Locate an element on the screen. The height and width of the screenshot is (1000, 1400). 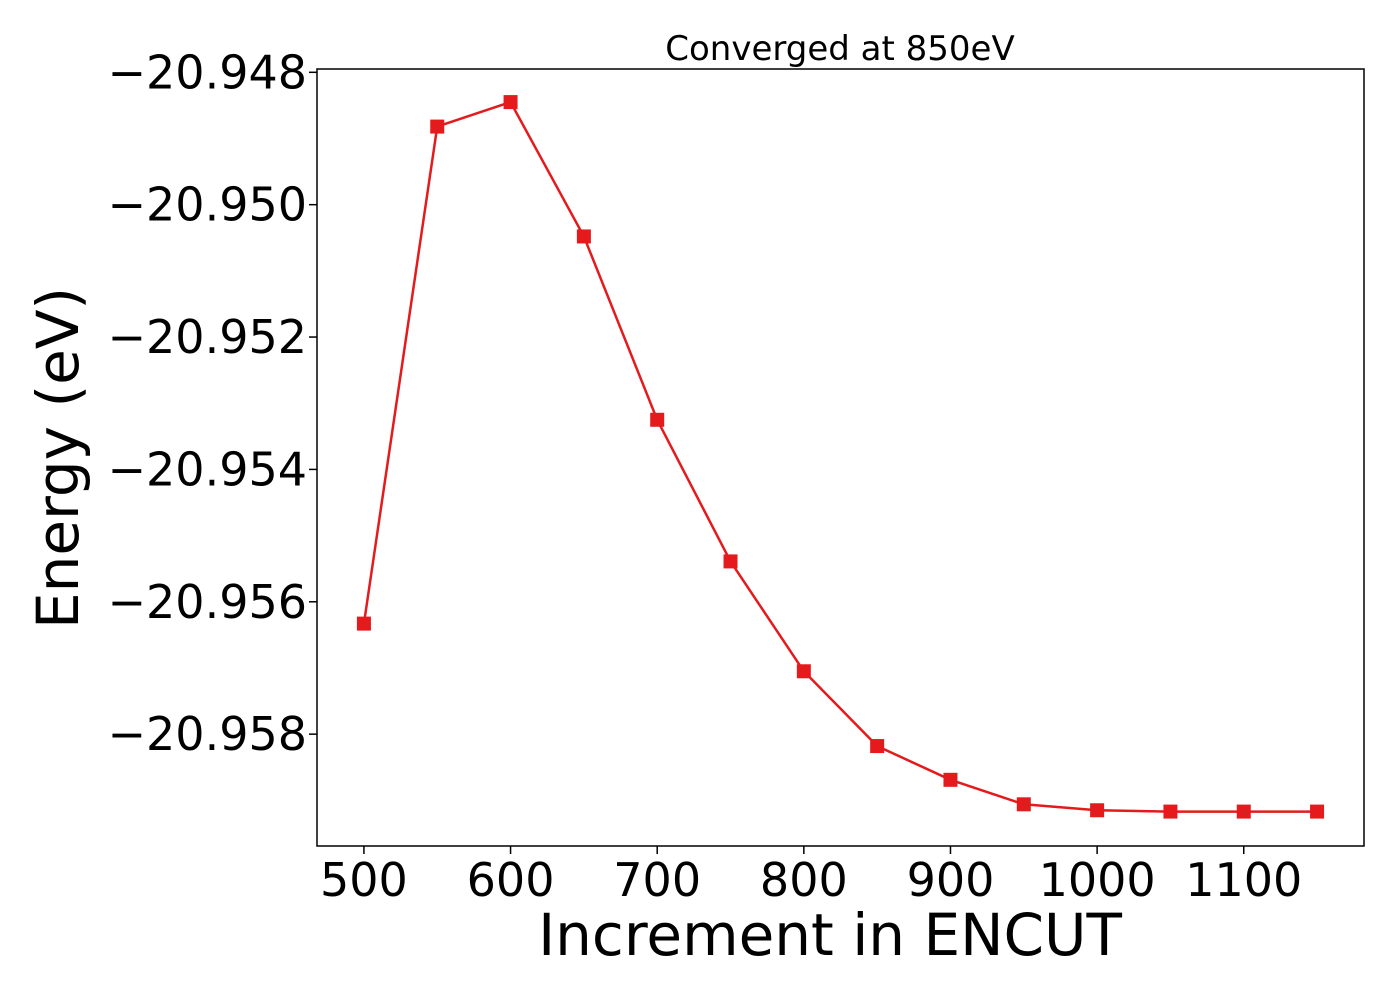
x-tick-label: 500 is located at coordinates (364, 880).